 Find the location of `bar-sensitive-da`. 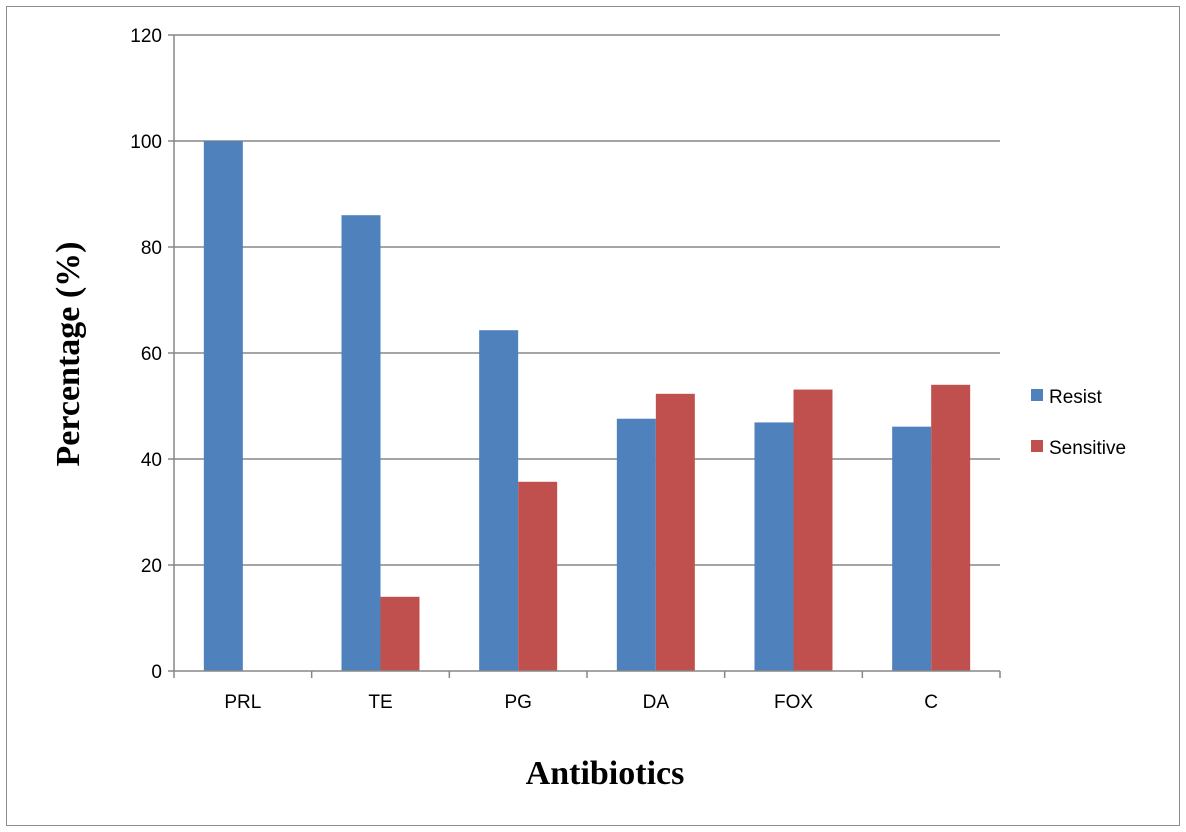

bar-sensitive-da is located at coordinates (675, 532).